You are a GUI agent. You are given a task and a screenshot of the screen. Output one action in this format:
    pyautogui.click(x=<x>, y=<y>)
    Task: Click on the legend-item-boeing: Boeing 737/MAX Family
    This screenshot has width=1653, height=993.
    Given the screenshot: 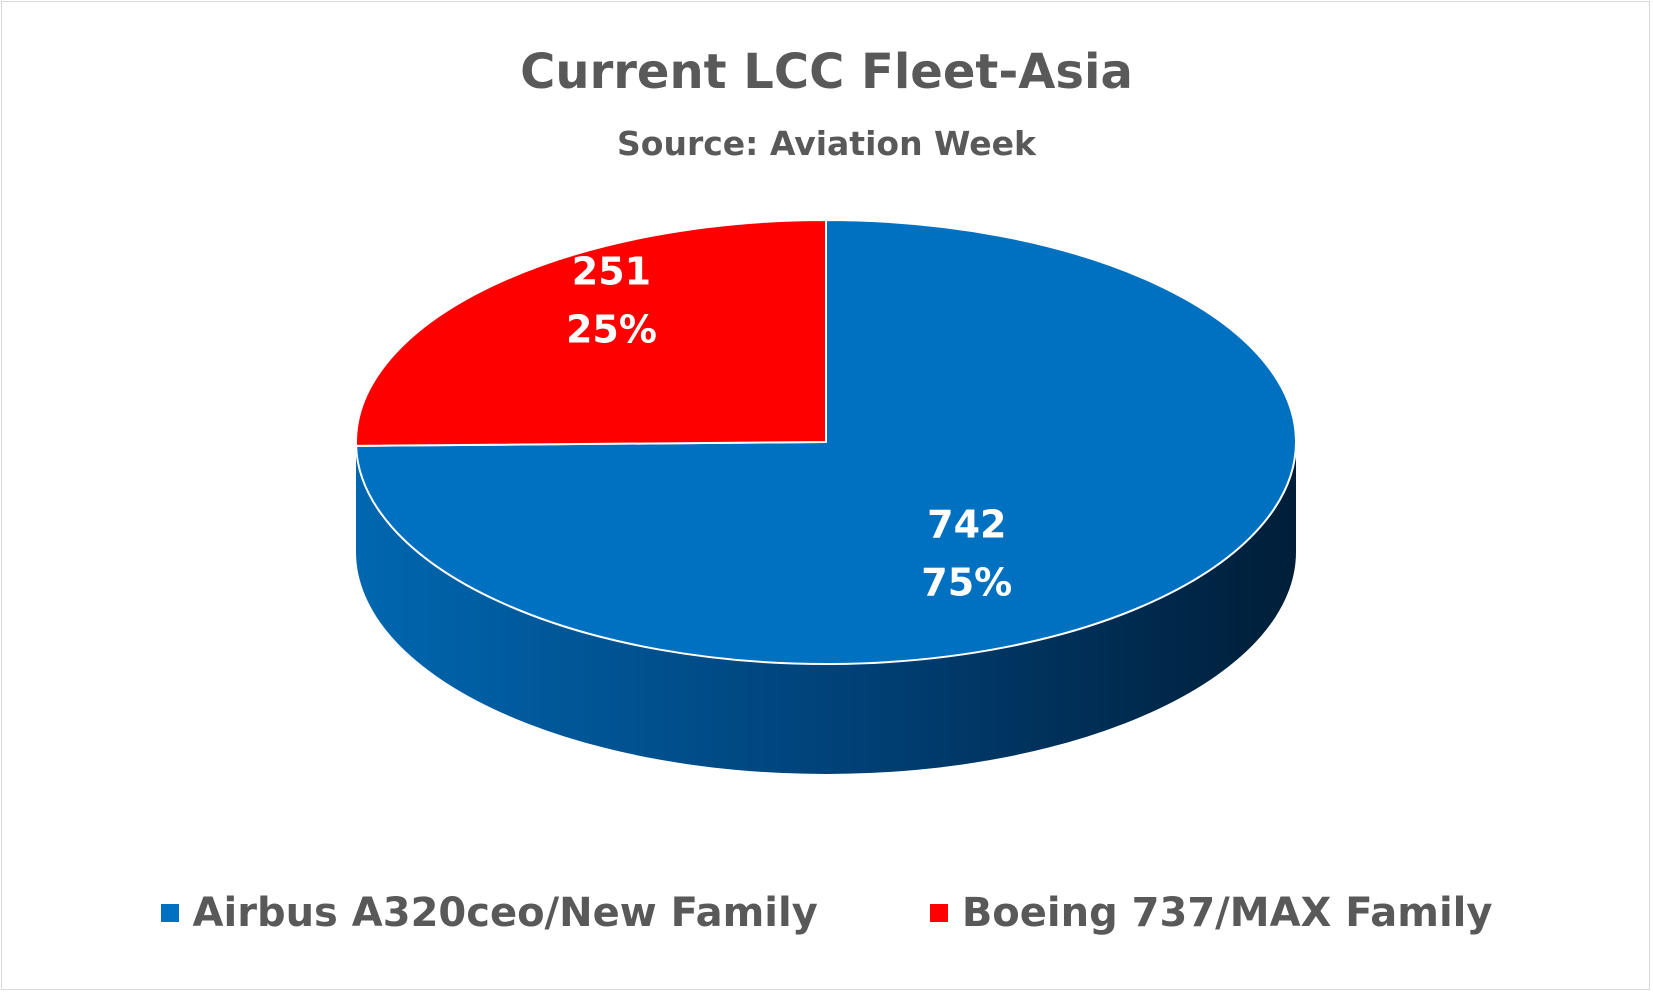 What is the action you would take?
    pyautogui.click(x=1211, y=913)
    